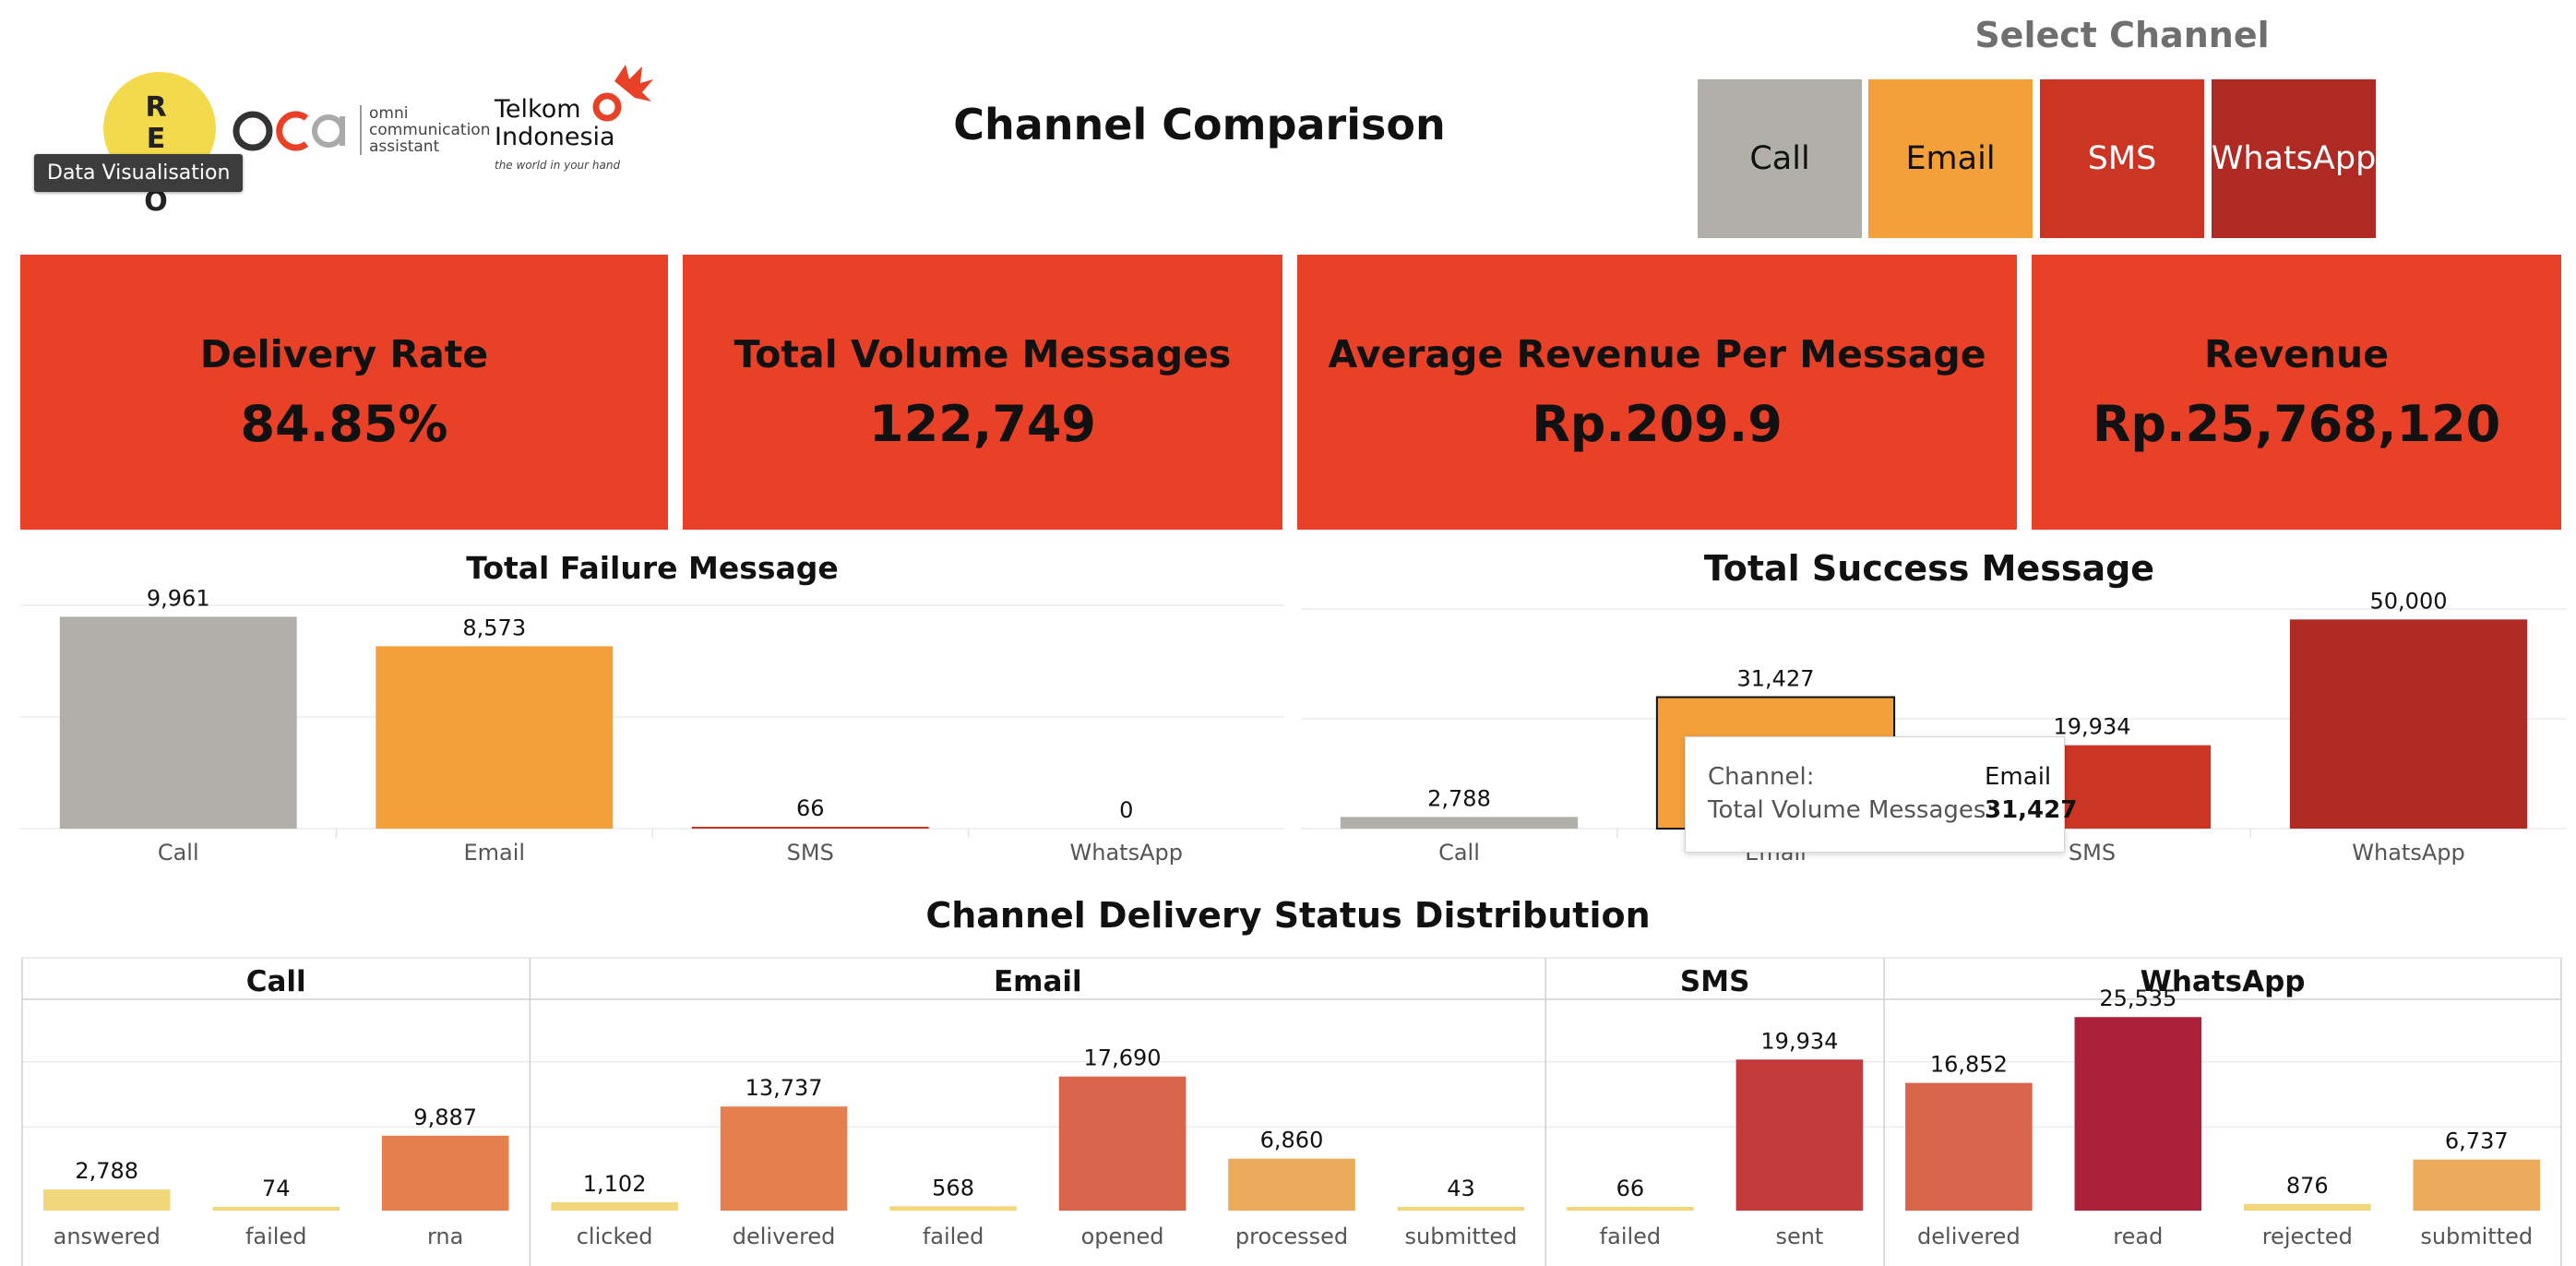 This screenshot has width=2576, height=1266. What do you see at coordinates (615, 1236) in the screenshot?
I see `x-tick-label: clicked` at bounding box center [615, 1236].